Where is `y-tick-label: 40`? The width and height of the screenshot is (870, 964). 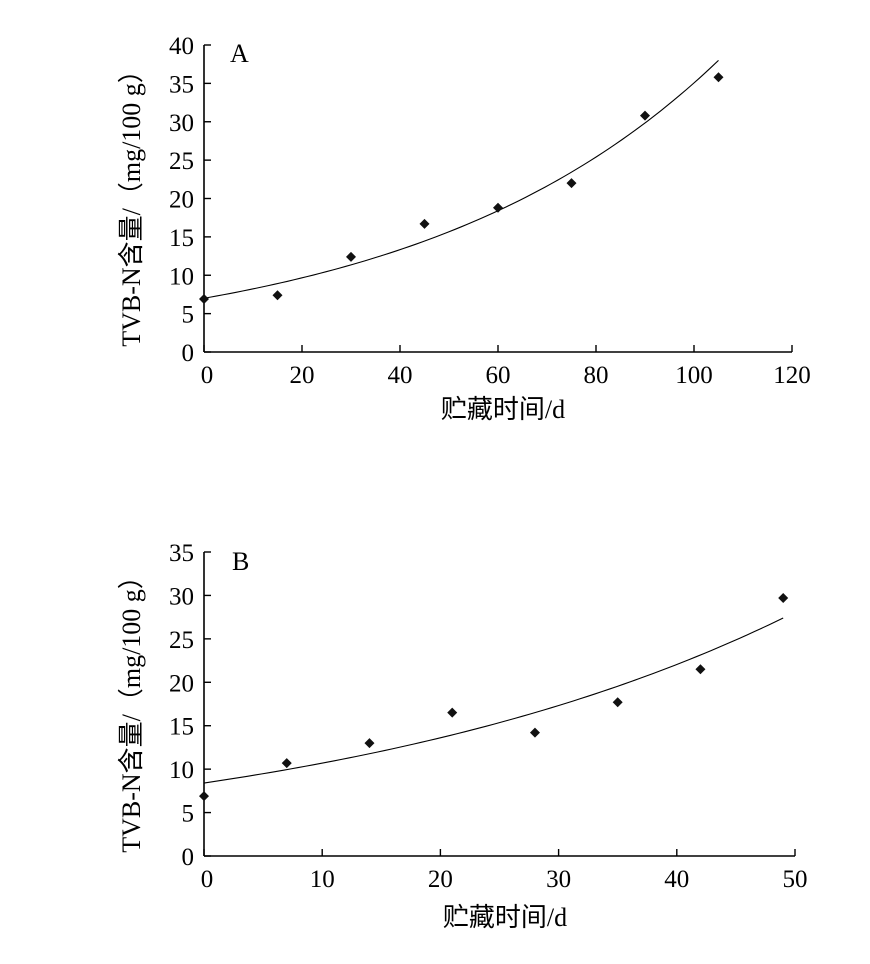 y-tick-label: 40 is located at coordinates (181, 46).